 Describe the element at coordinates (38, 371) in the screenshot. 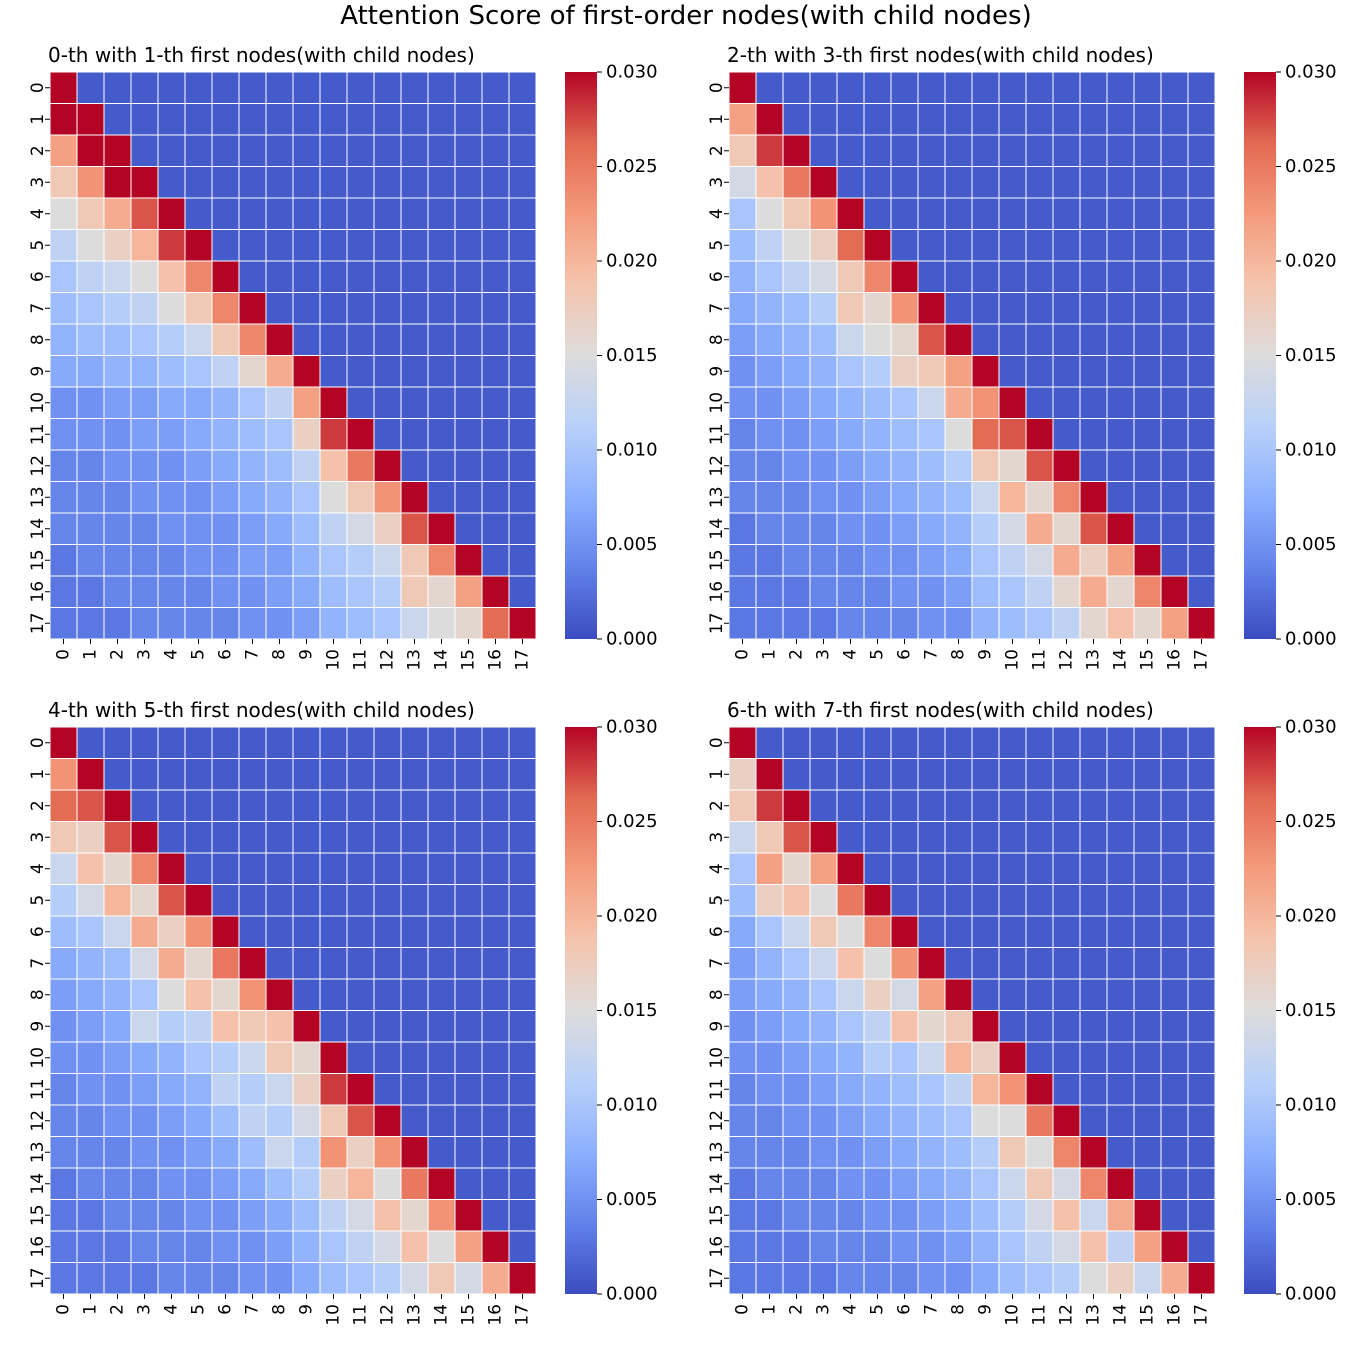

I see `y-tick-label: 9` at that location.